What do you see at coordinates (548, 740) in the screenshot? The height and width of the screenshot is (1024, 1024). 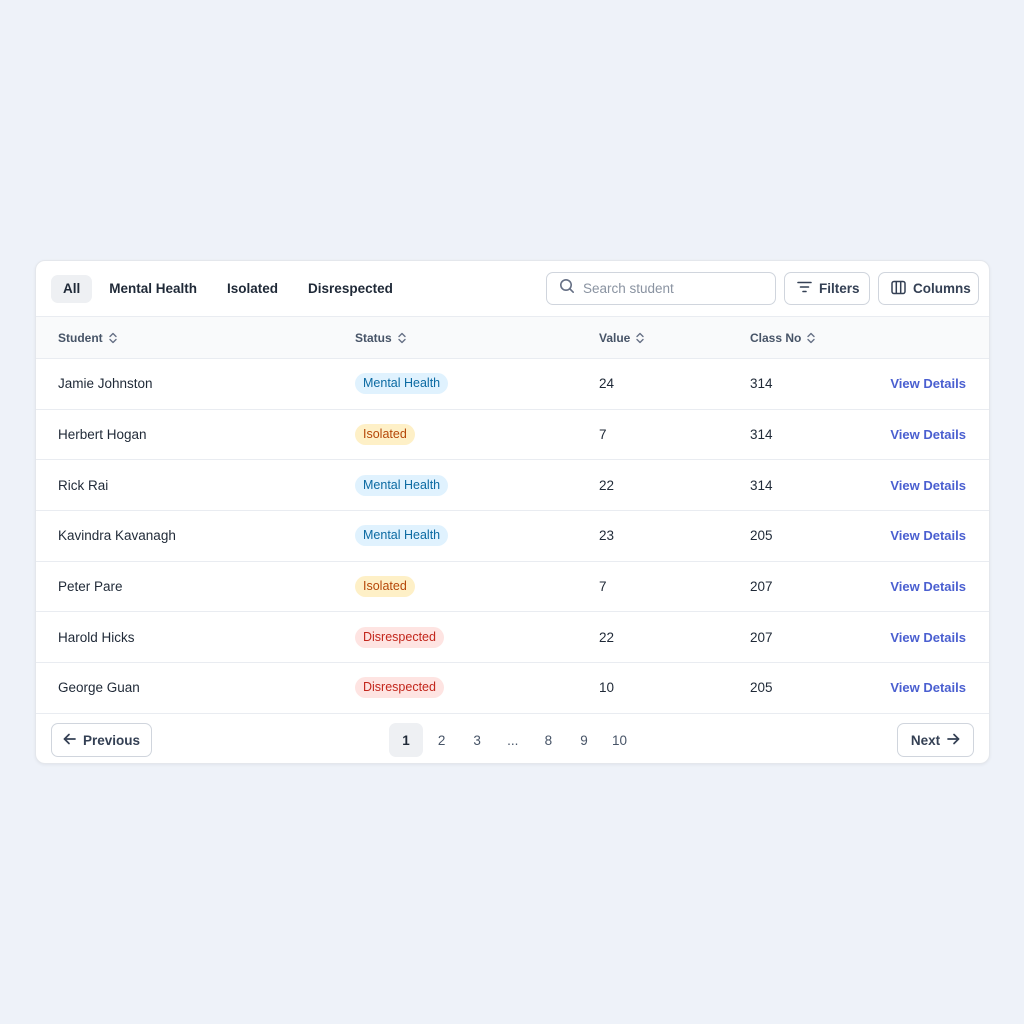 I see `page-8: 8` at bounding box center [548, 740].